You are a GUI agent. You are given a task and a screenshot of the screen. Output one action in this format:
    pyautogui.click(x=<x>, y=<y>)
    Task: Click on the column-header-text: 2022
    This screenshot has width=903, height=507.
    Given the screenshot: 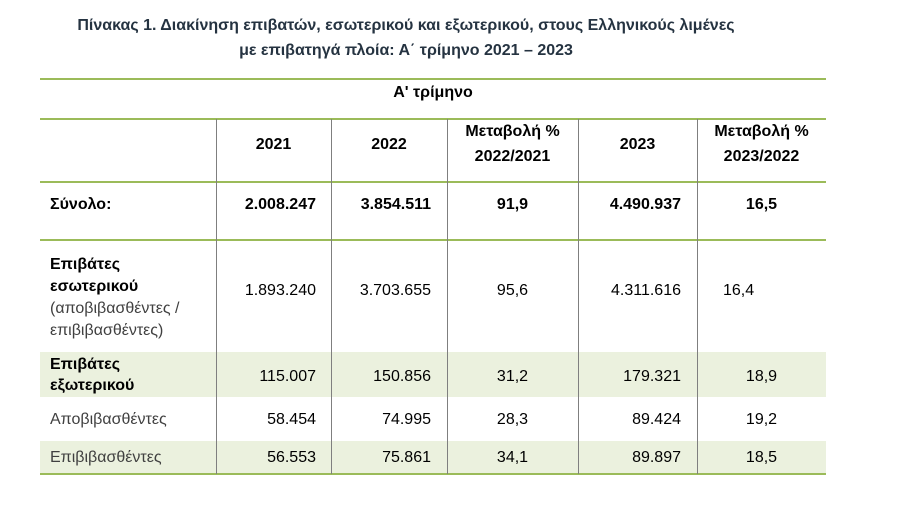 What is the action you would take?
    pyautogui.click(x=389, y=144)
    